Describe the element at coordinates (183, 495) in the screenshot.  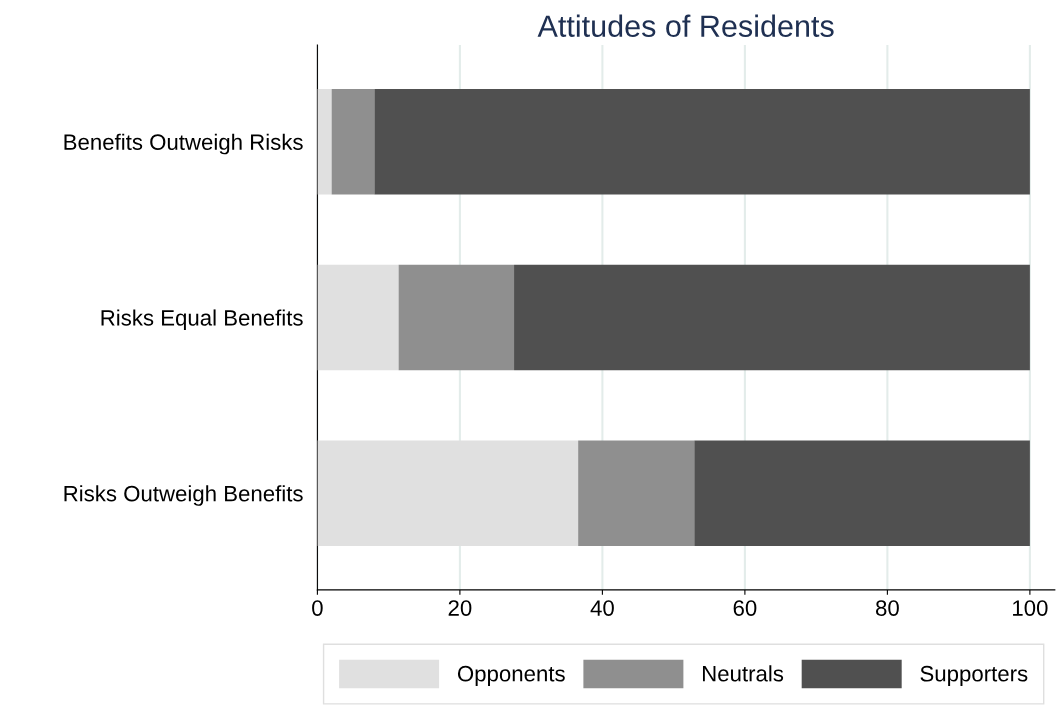
I see `y-tick-label: Risks Outweigh Benefits` at that location.